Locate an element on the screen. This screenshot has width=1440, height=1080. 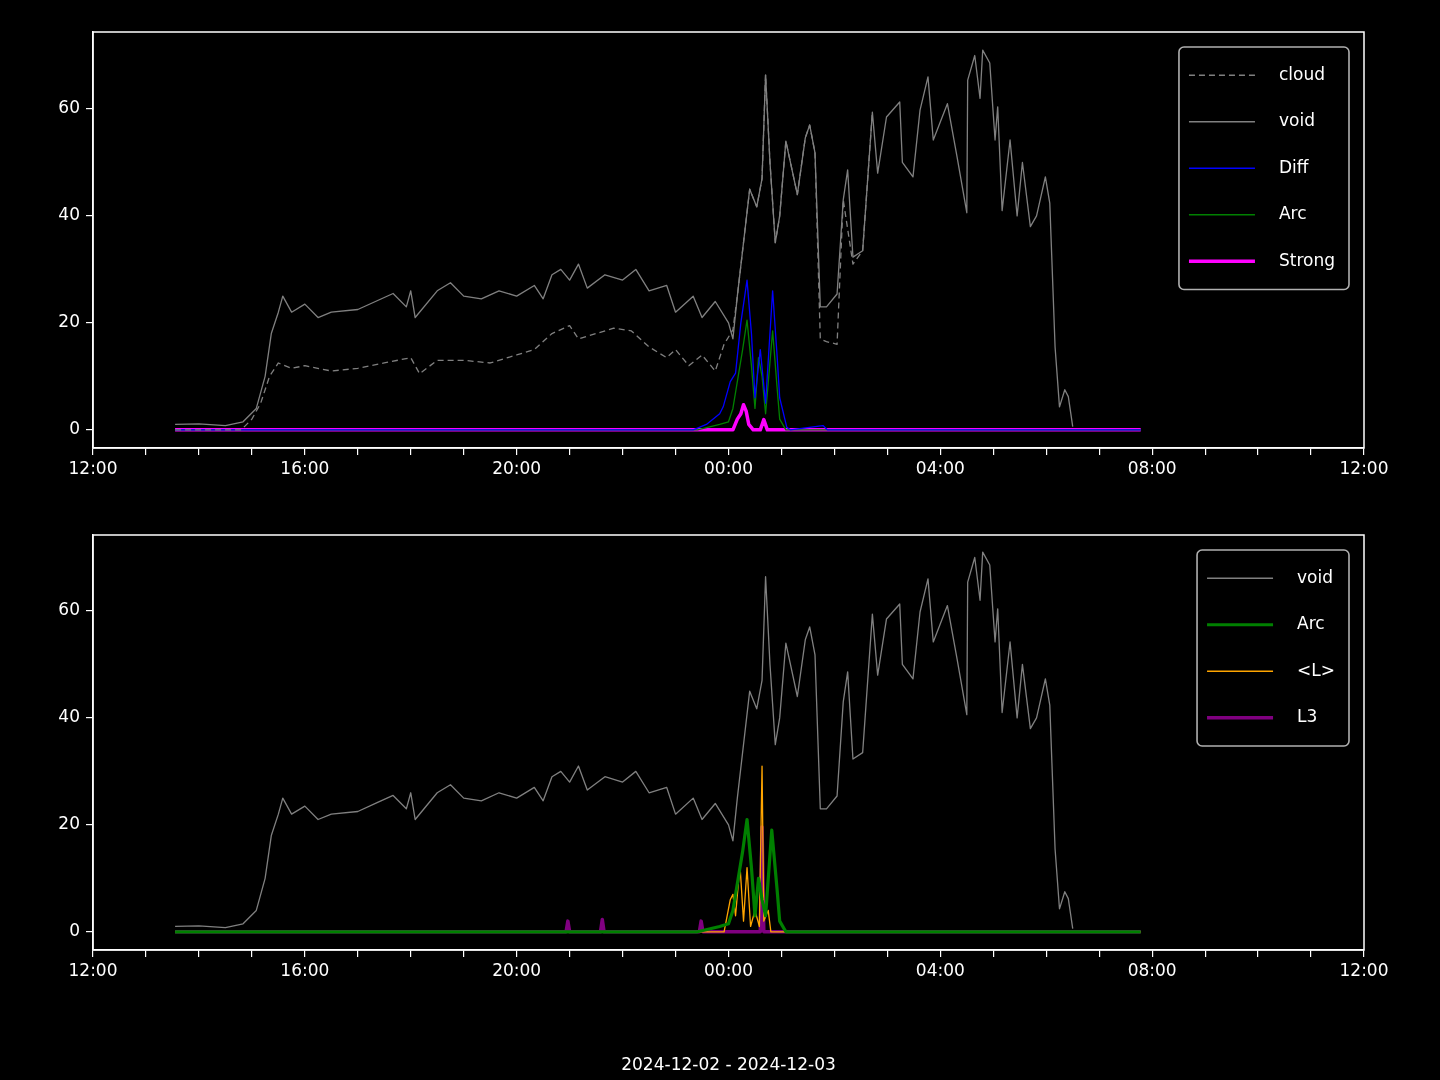
legend-label: Strong is located at coordinates (1307, 259).